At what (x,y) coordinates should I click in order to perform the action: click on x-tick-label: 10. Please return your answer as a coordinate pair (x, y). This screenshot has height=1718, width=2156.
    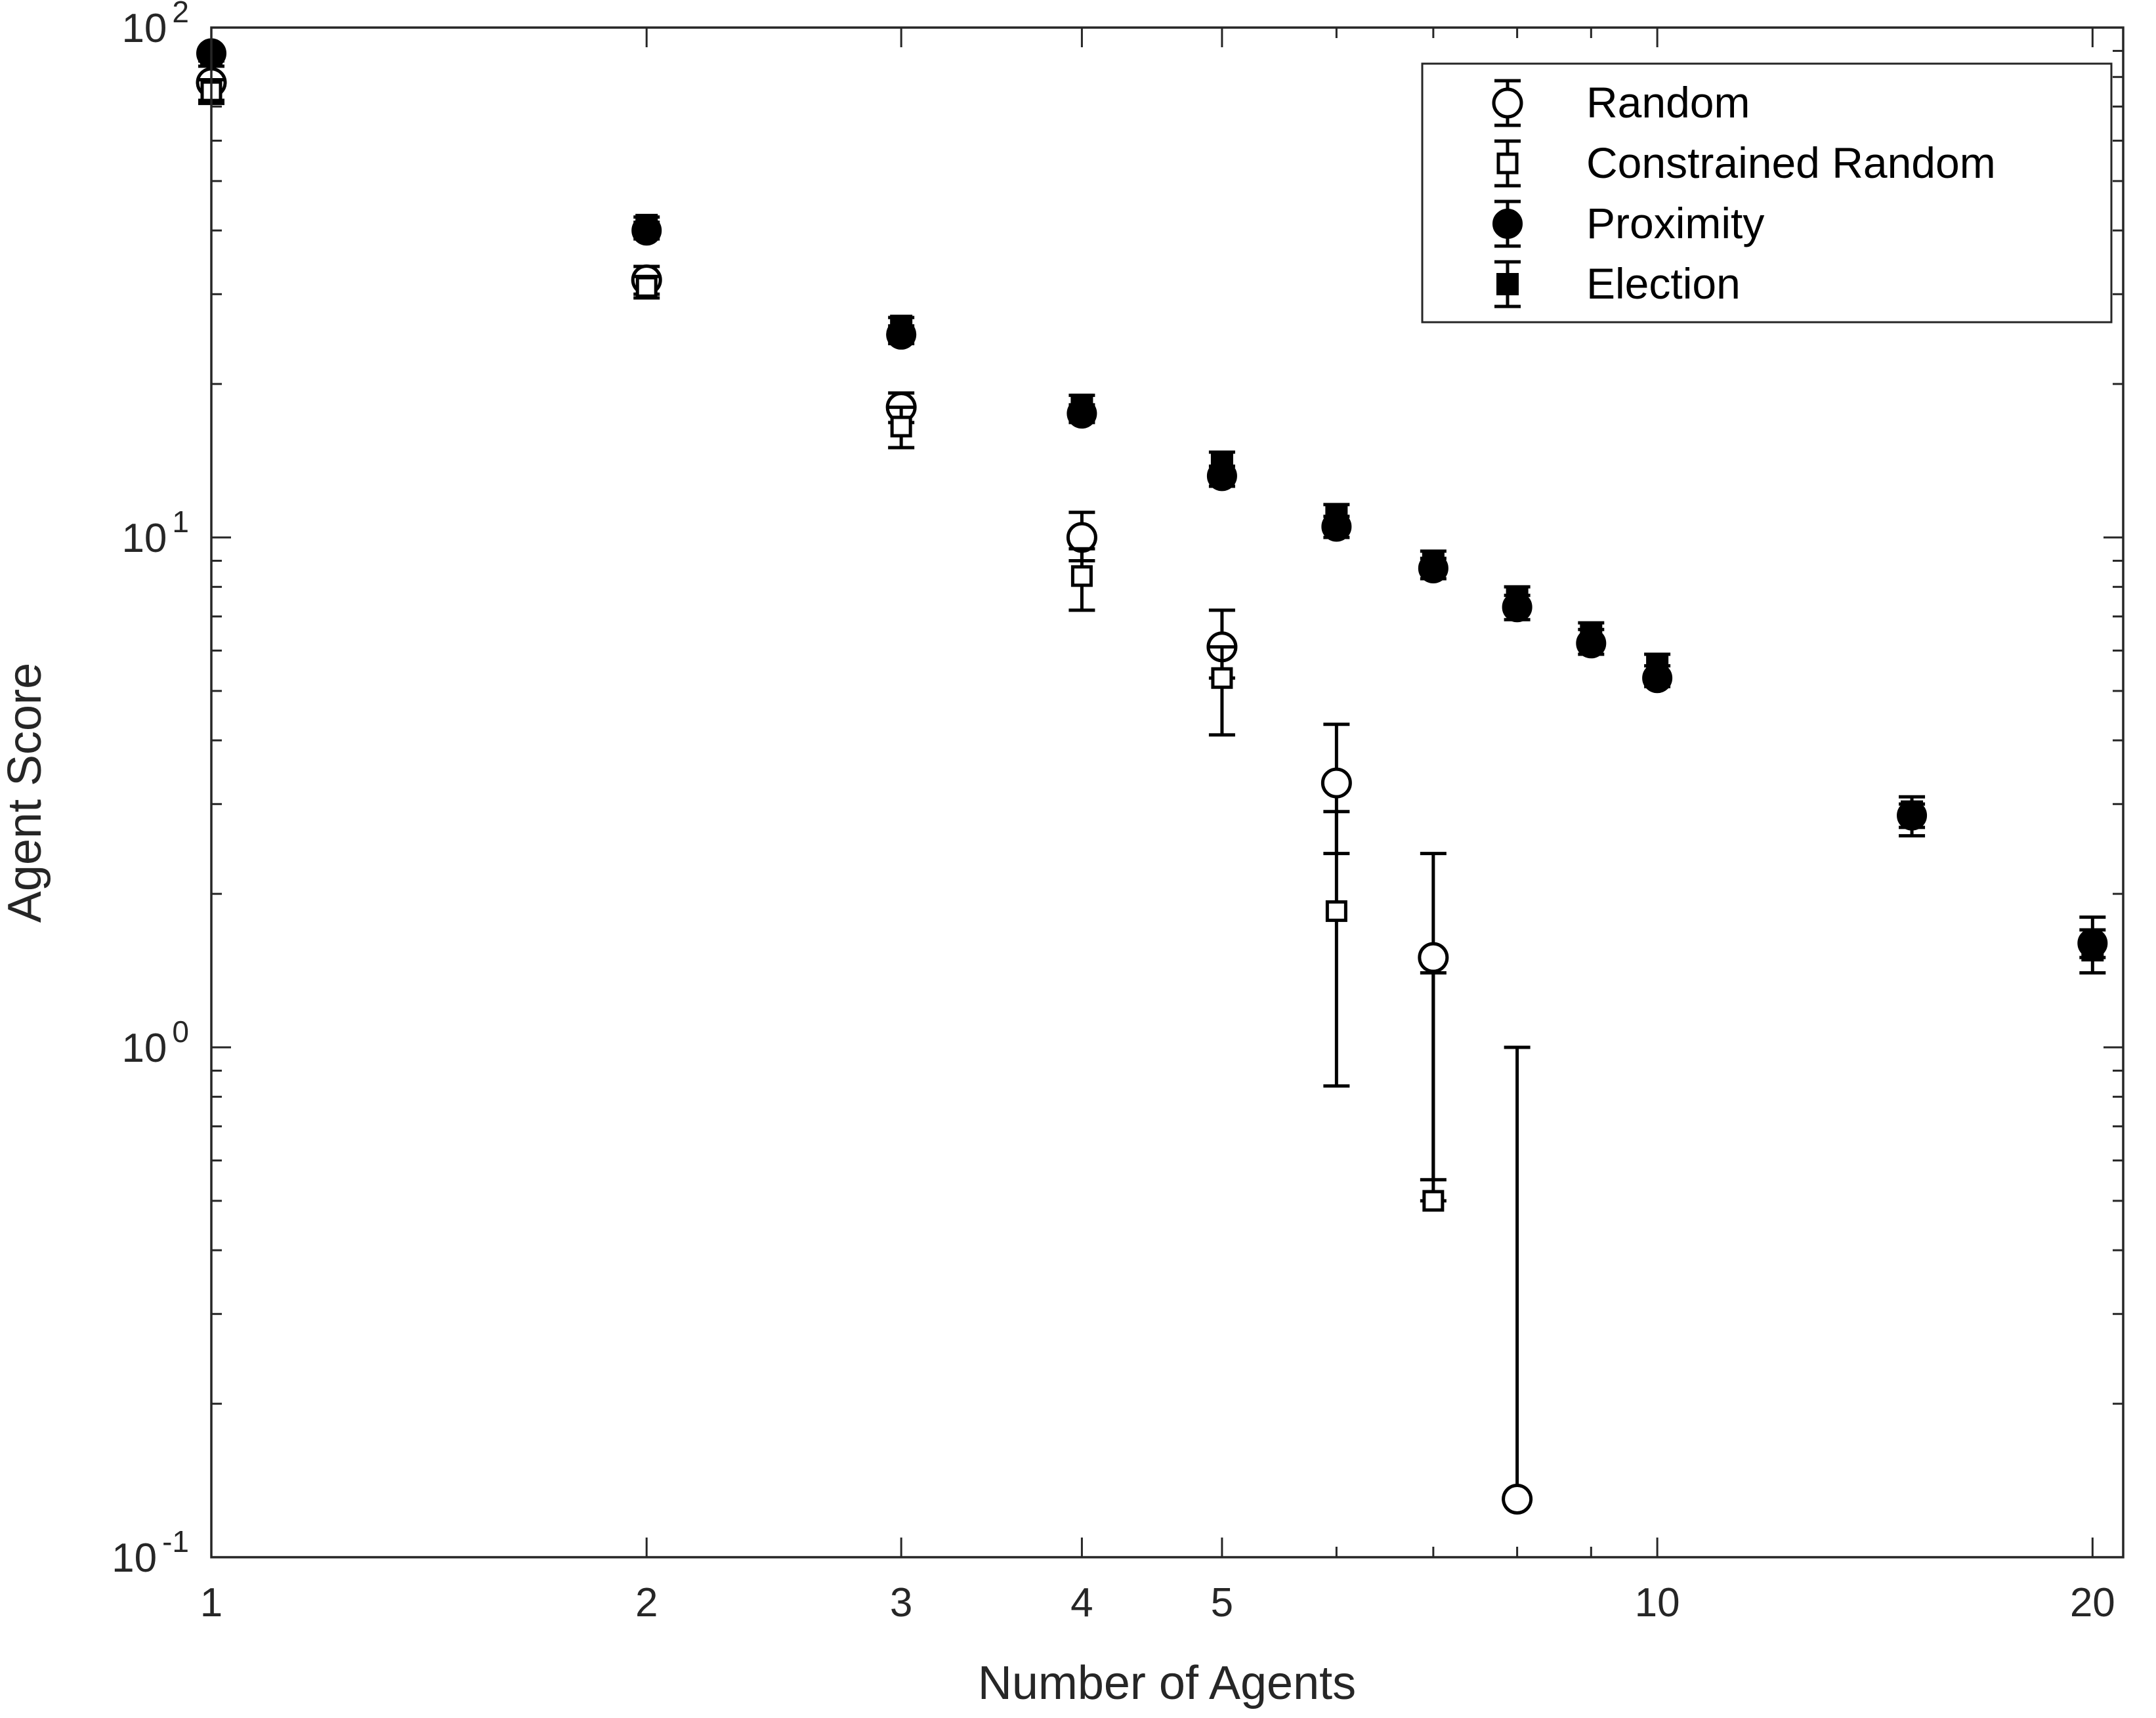
    Looking at the image, I should click on (1658, 1602).